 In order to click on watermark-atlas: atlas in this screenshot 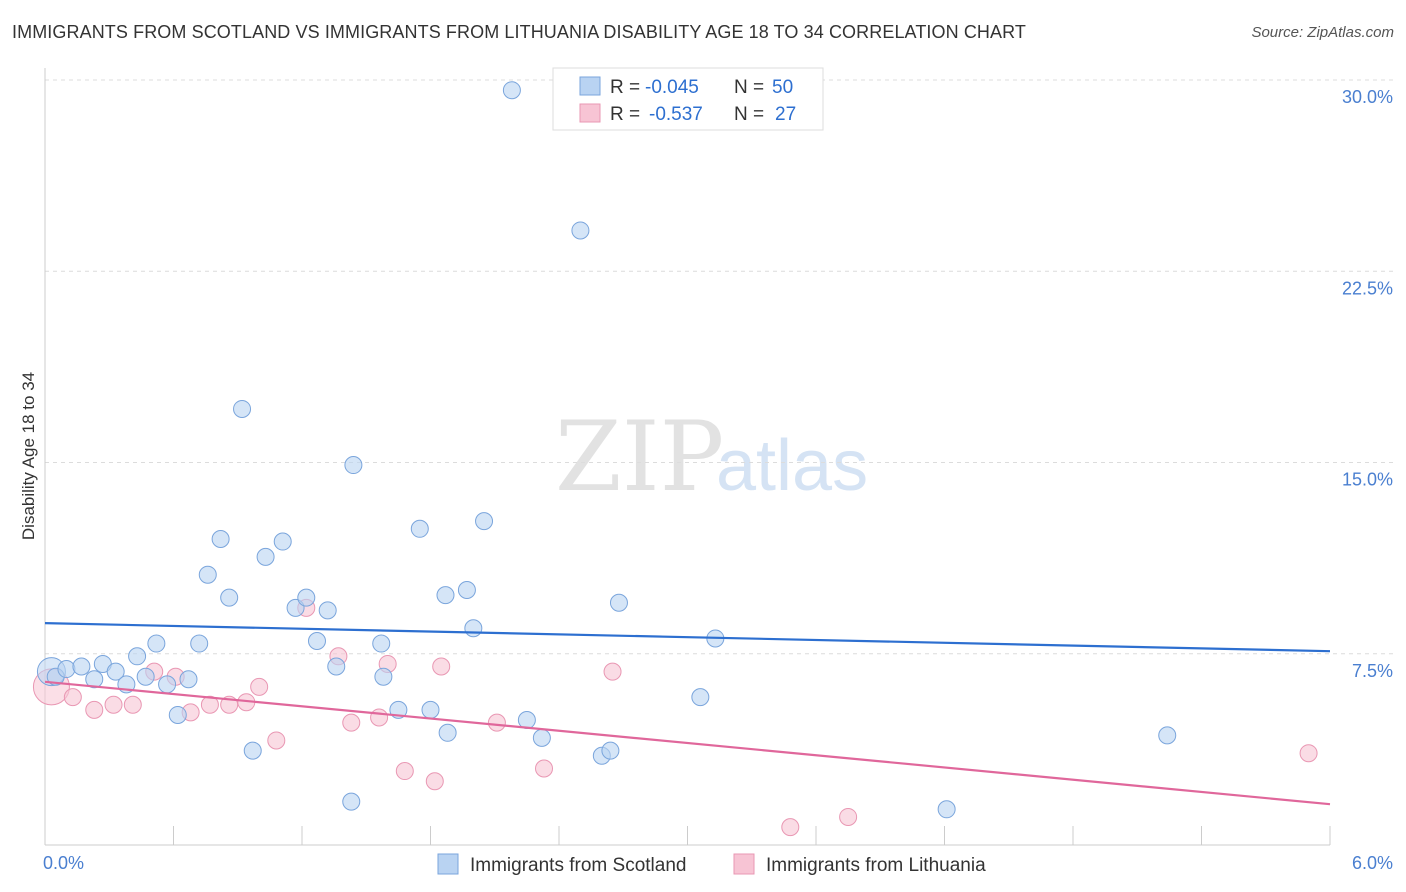, I will do `click(792, 466)`.